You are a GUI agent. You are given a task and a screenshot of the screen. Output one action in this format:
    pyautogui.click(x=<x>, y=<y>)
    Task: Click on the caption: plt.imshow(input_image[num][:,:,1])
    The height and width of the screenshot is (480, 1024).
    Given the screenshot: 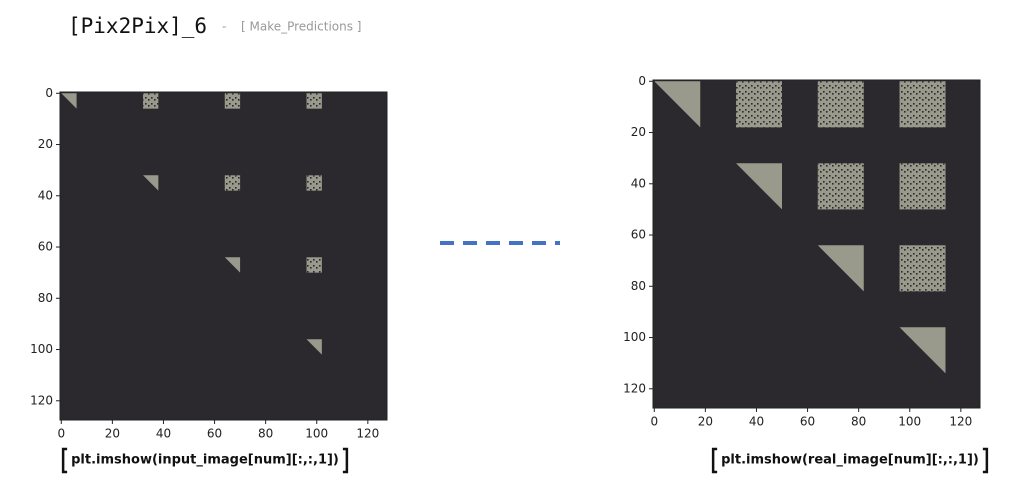 What is the action you would take?
    pyautogui.click(x=205, y=460)
    